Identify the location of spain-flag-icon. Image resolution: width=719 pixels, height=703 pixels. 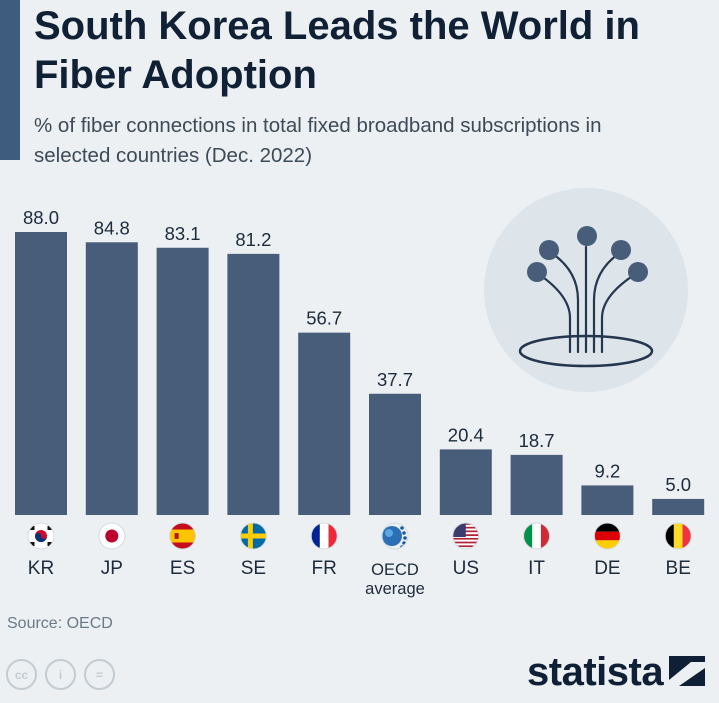
(183, 536).